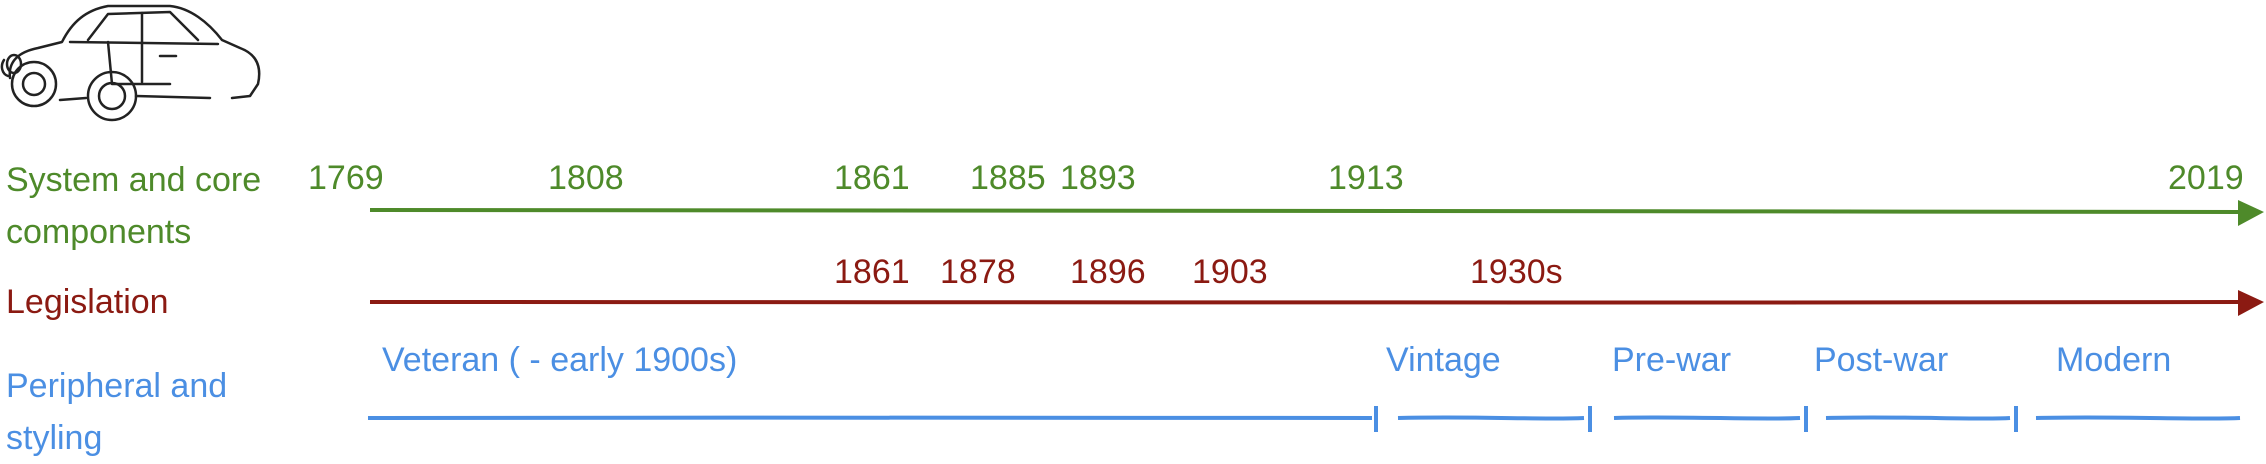 This screenshot has height=464, width=2266. What do you see at coordinates (1230, 272) in the screenshot?
I see `year-label: 1903` at bounding box center [1230, 272].